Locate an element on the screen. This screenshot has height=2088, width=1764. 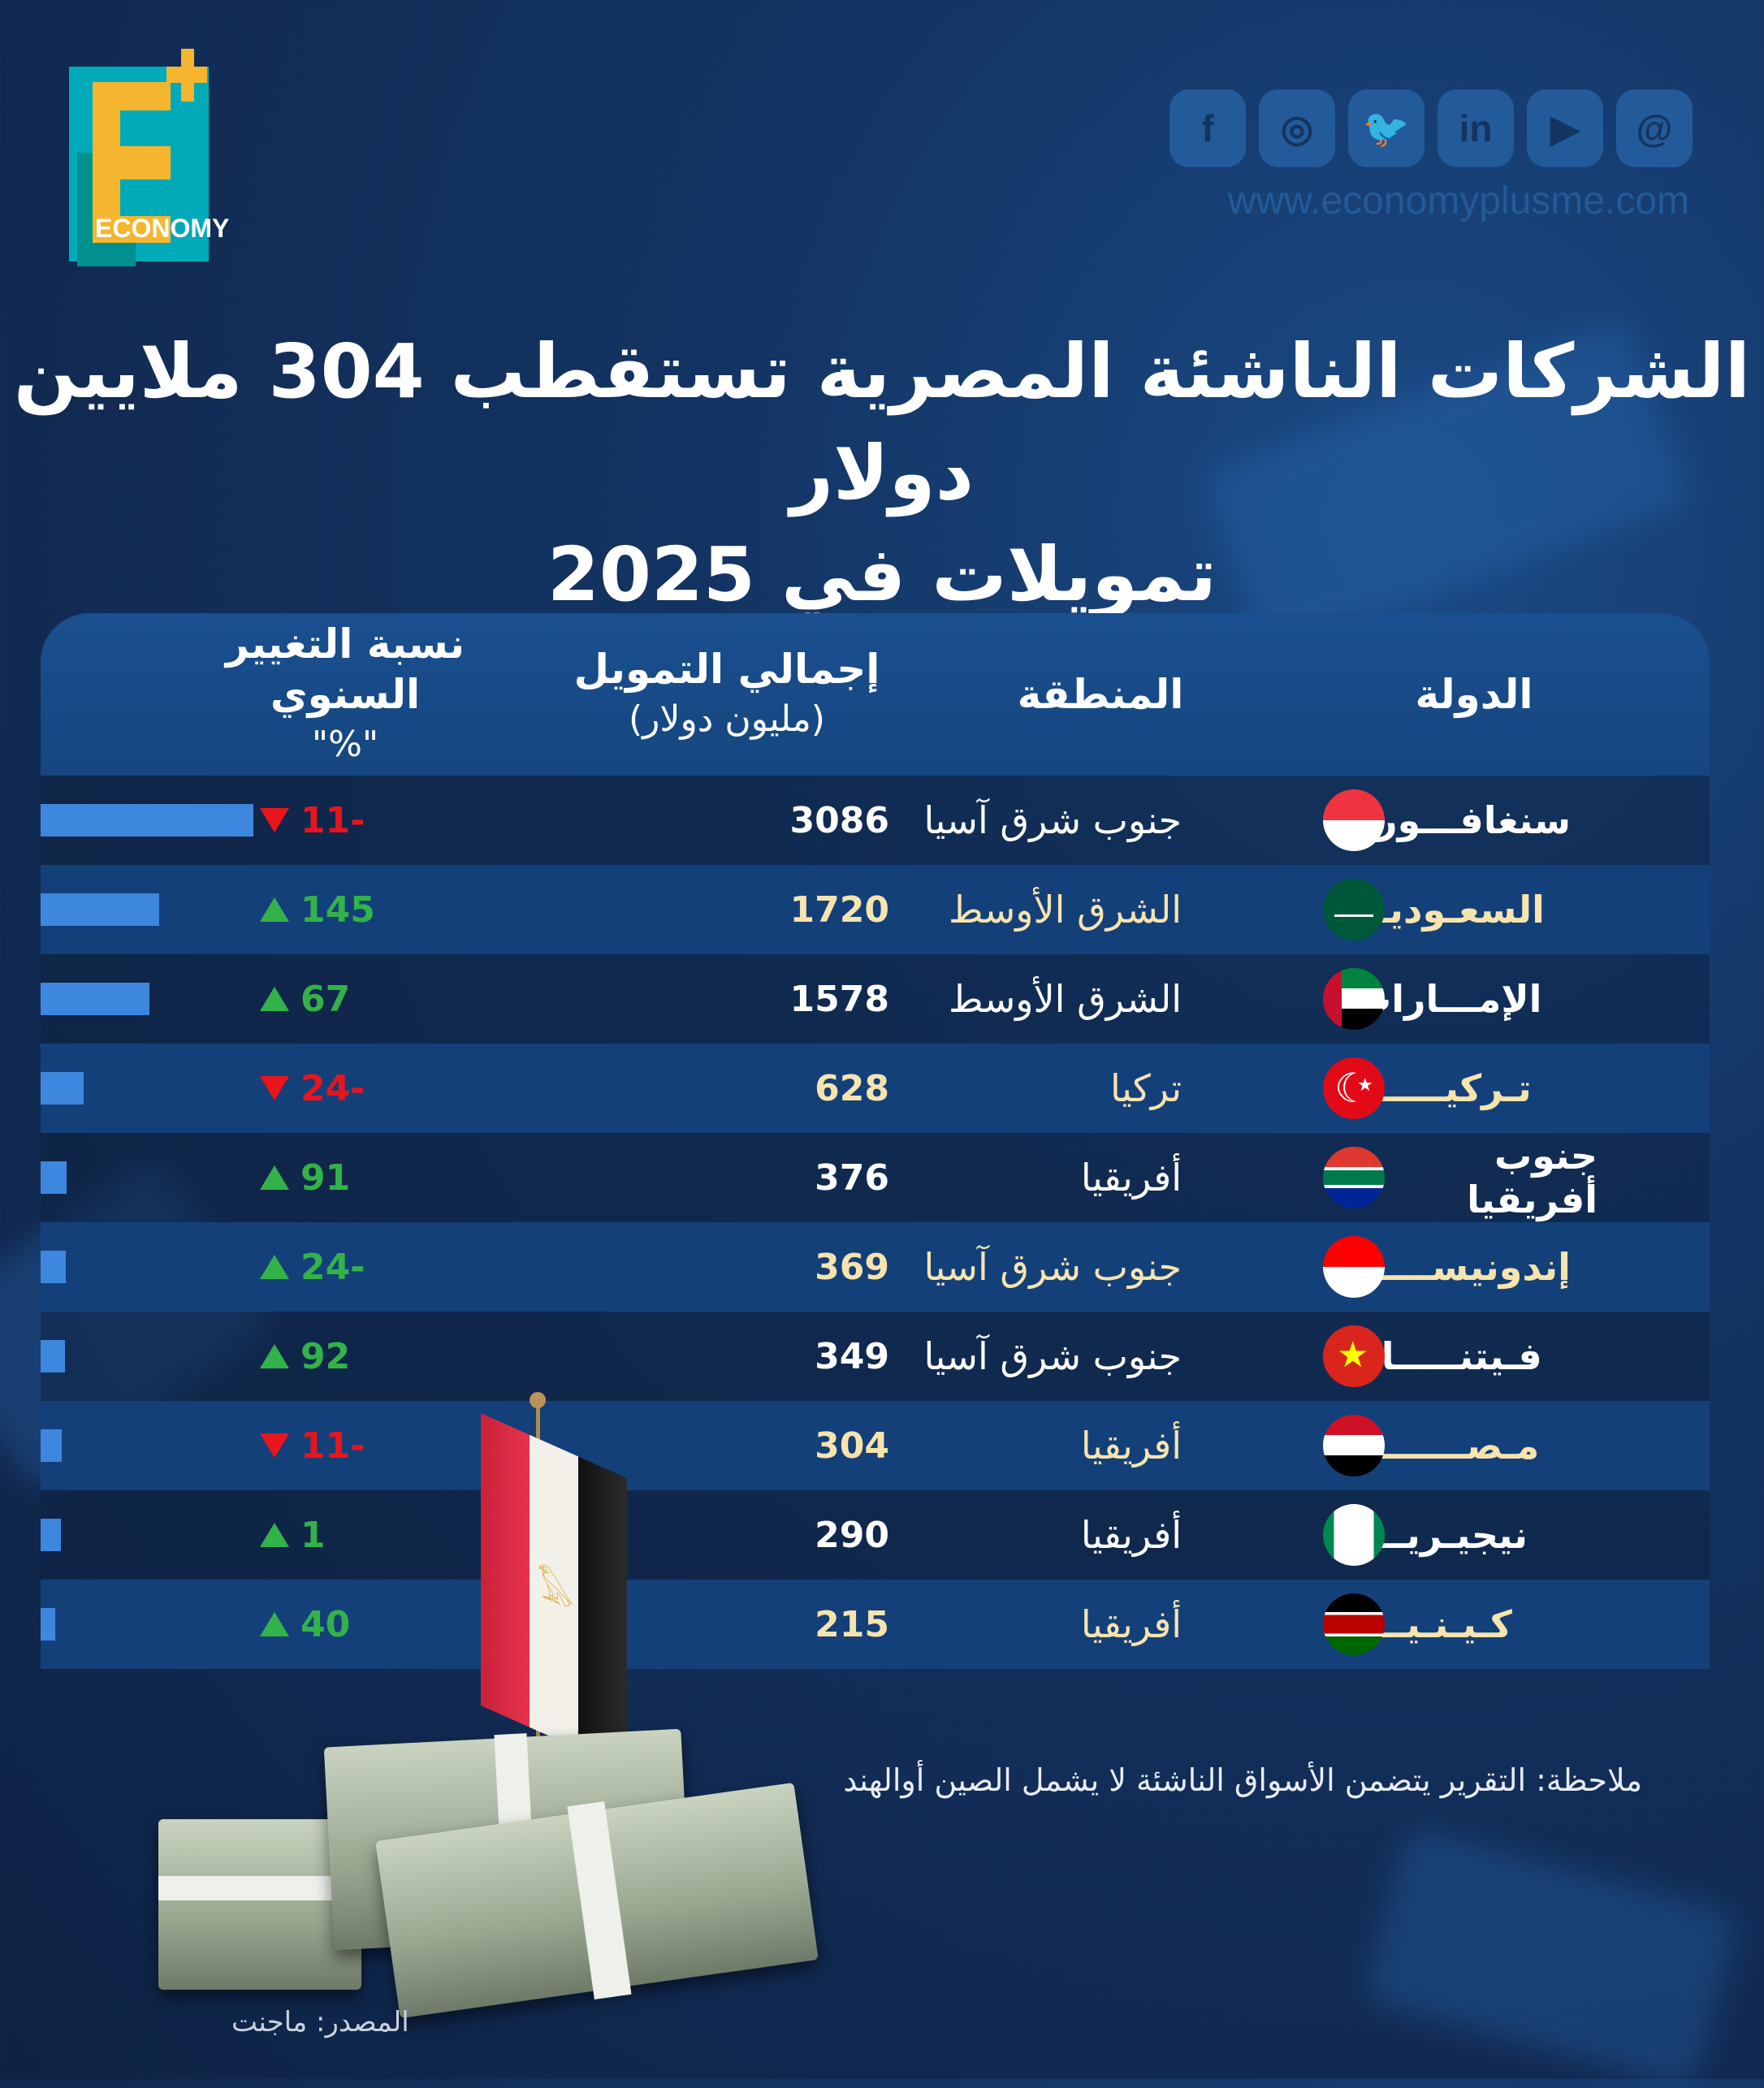
saudi-arabia-flag-icon is located at coordinates (1354, 909).